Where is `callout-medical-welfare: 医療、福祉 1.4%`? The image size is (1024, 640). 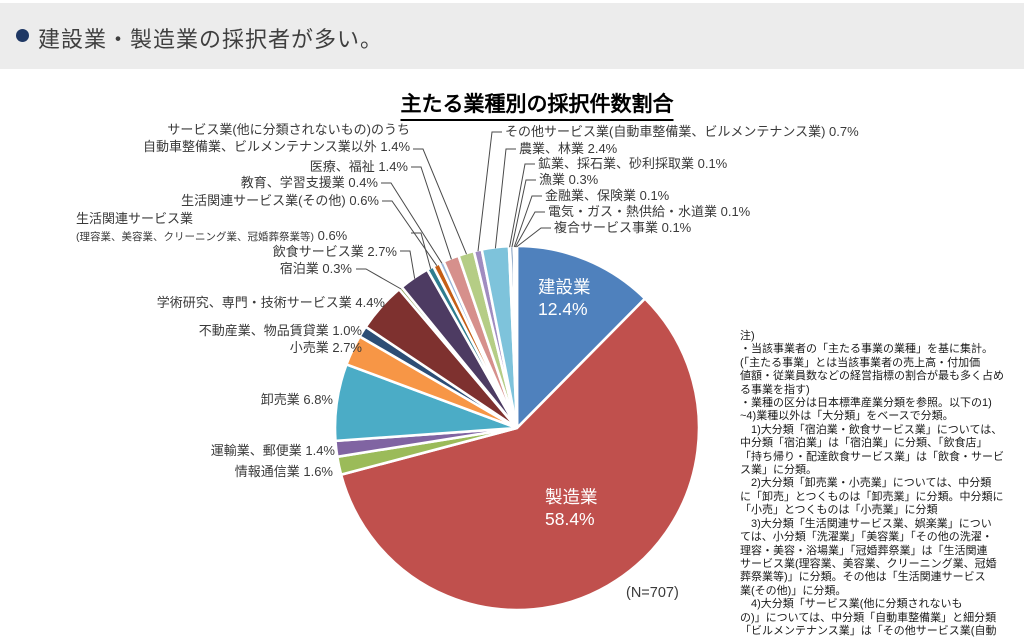
callout-medical-welfare: 医療、福祉 1.4% is located at coordinates (358, 166).